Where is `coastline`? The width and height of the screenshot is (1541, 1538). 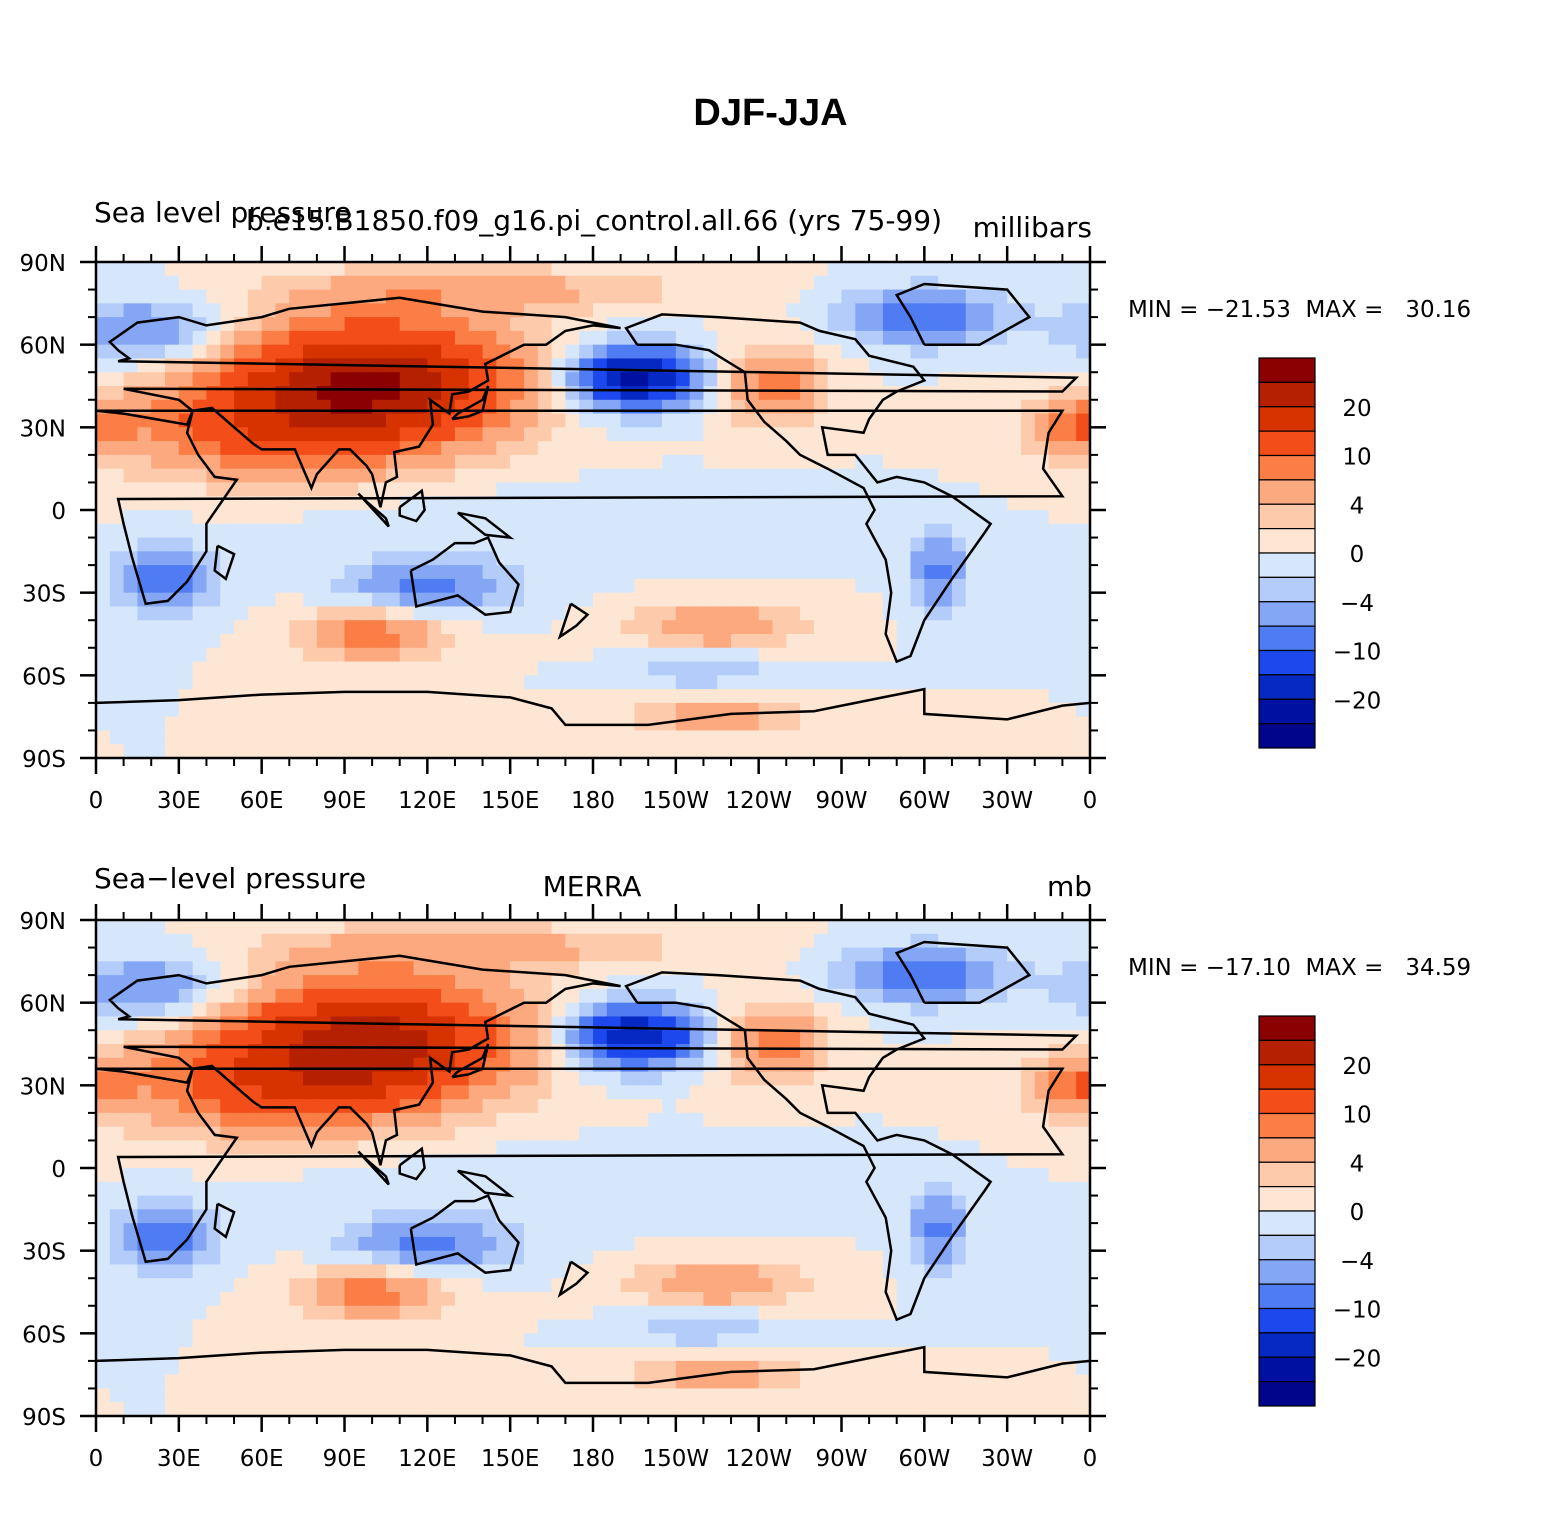
coastline is located at coordinates (464, 575).